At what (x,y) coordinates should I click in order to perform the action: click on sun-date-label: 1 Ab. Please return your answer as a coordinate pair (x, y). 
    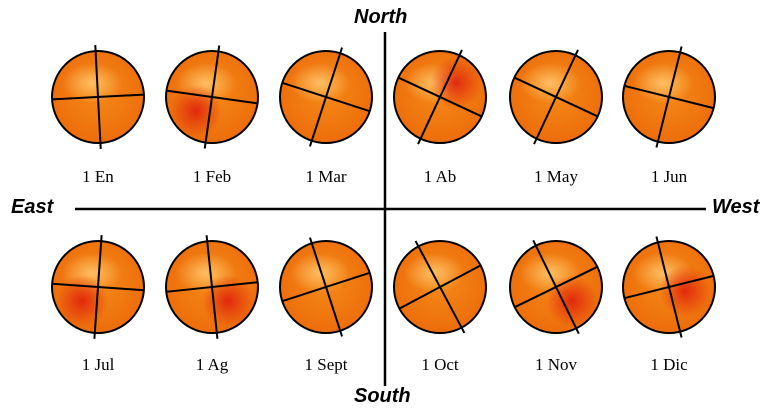
    Looking at the image, I should click on (440, 176).